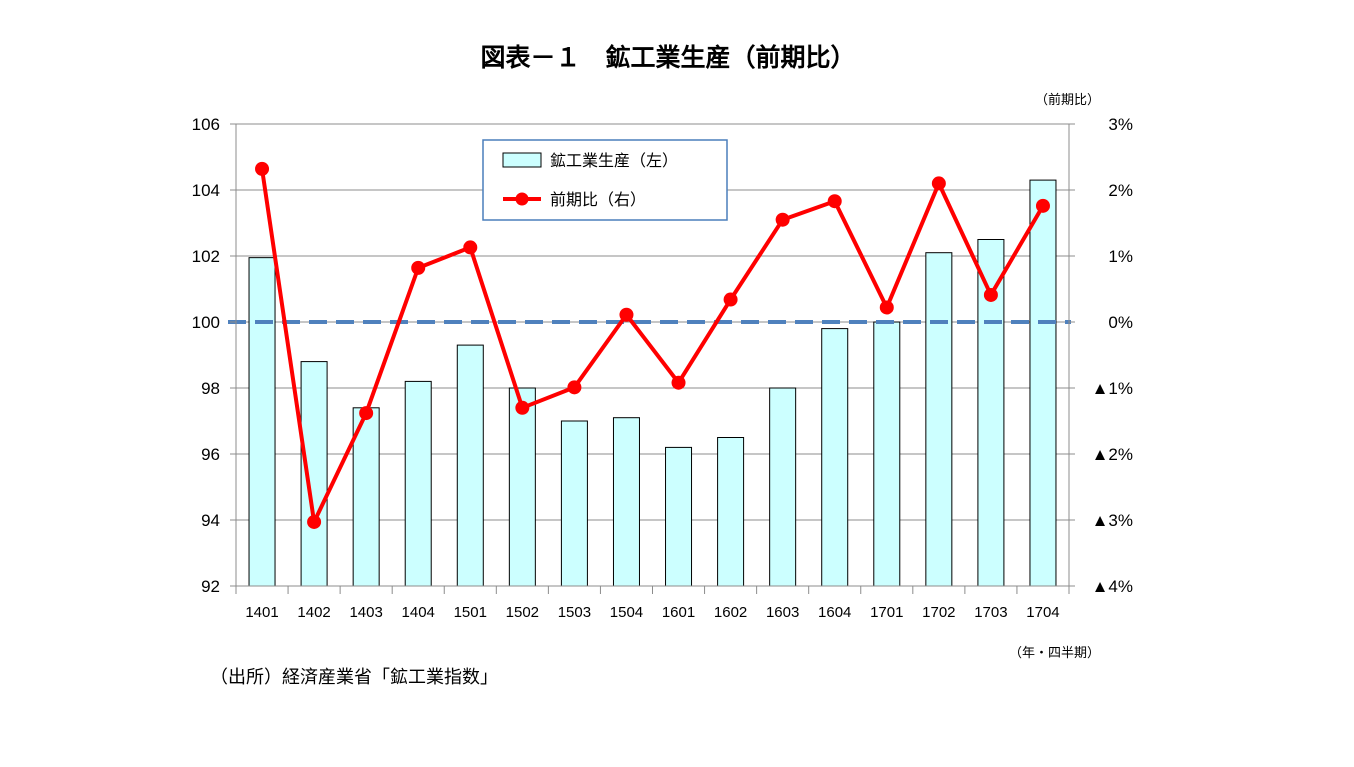  Describe the element at coordinates (1112, 586) in the screenshot. I see `right-tick-label: ▲4%` at that location.